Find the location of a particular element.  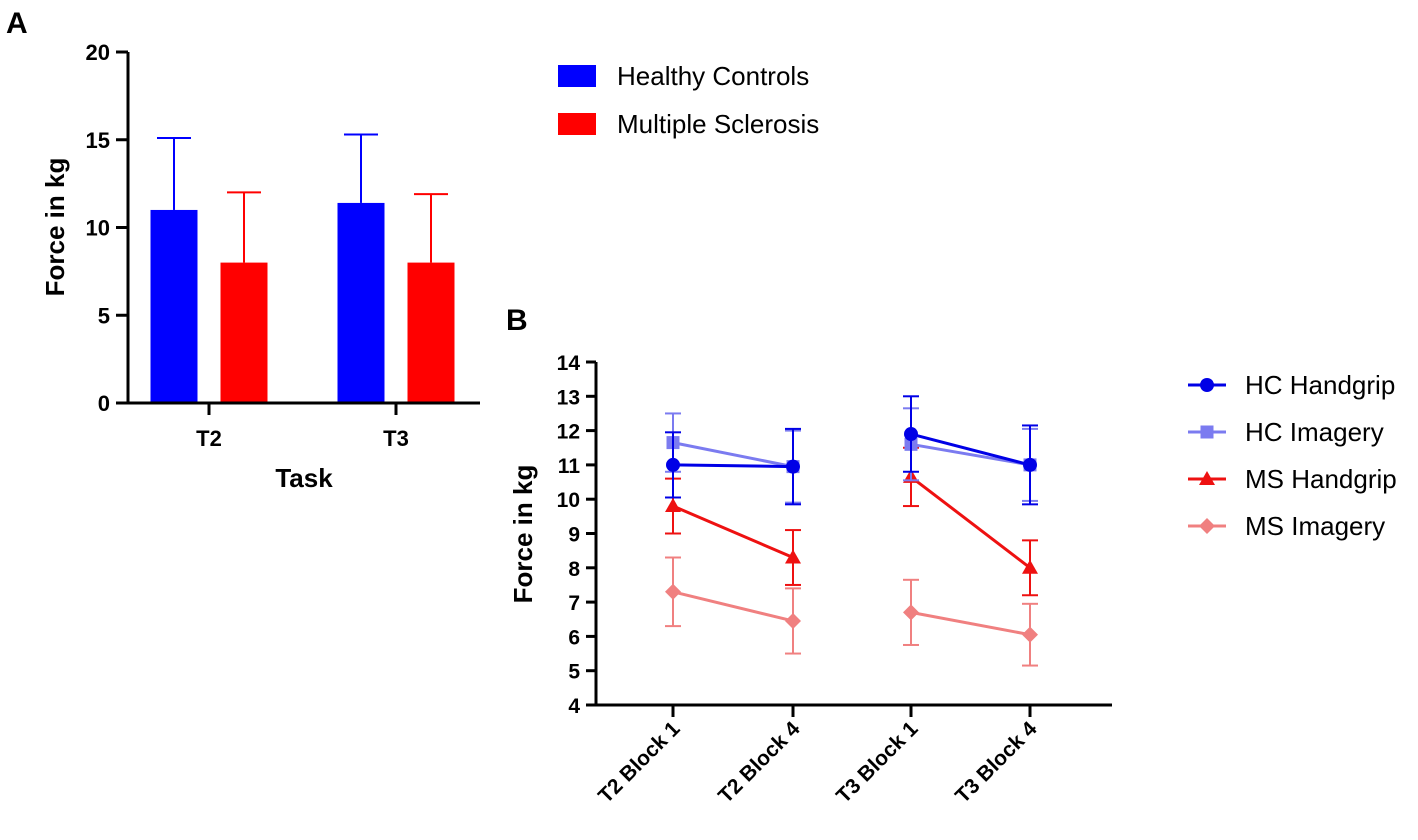

chart-b-legend-marker-ms-handgrip is located at coordinates (1207, 478).